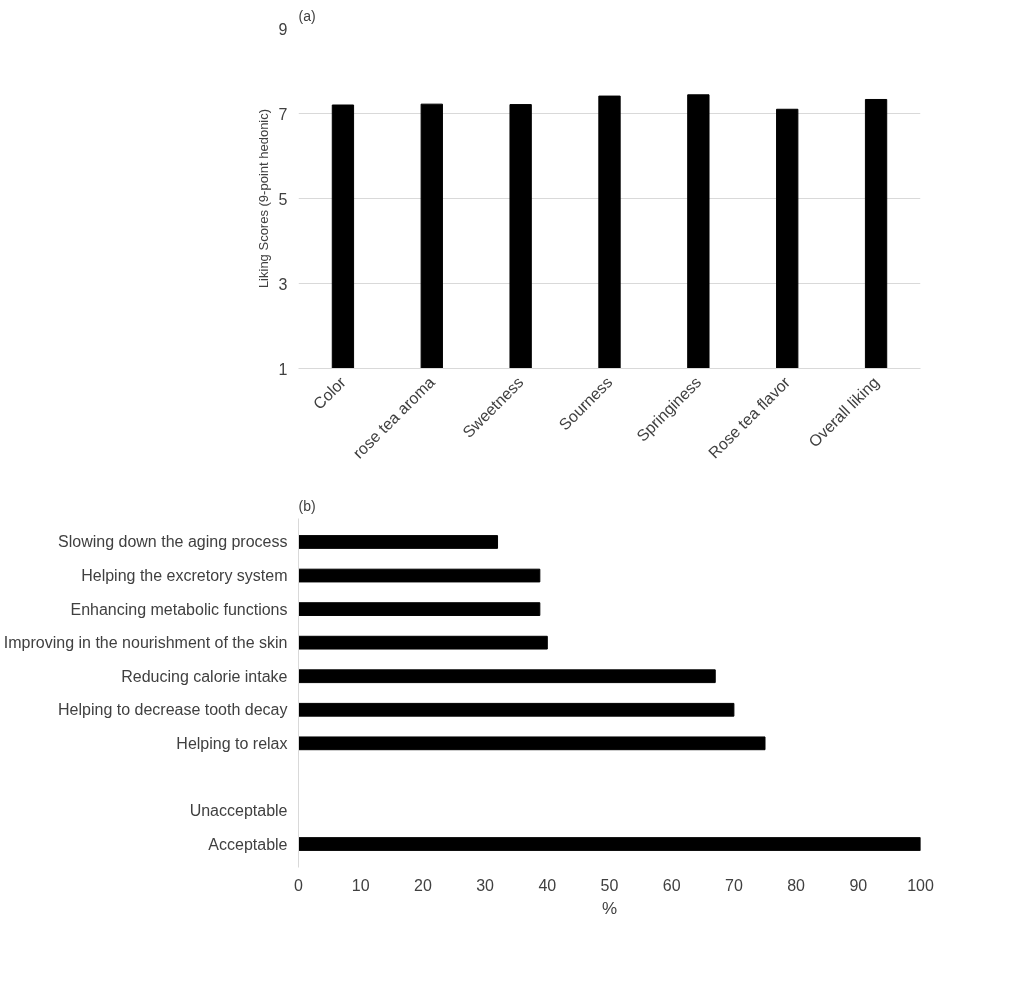 This screenshot has height=985, width=1030. Describe the element at coordinates (184, 576) in the screenshot. I see `y-tick-label: Helping the excretory system` at that location.